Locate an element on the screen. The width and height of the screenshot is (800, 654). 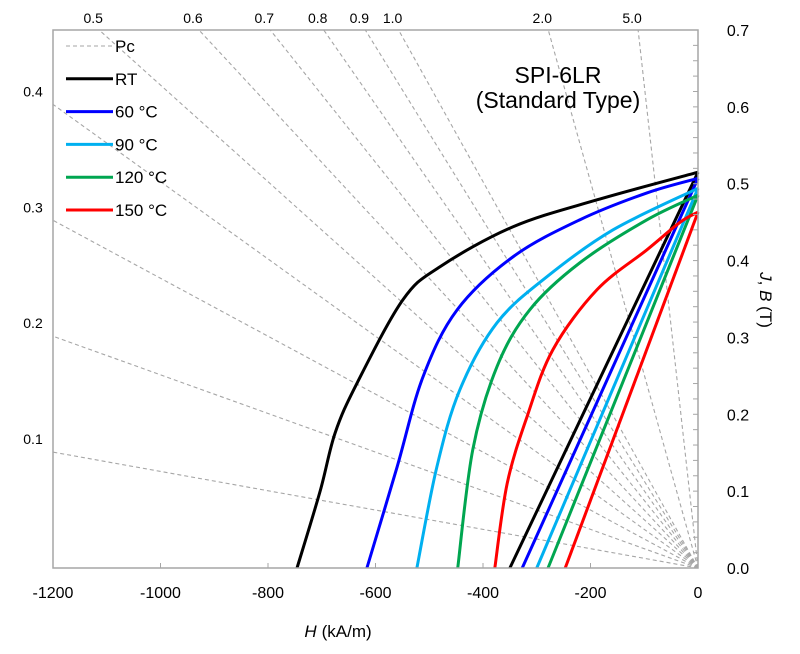
x-tick-label: -1200 is located at coordinates (53, 593).